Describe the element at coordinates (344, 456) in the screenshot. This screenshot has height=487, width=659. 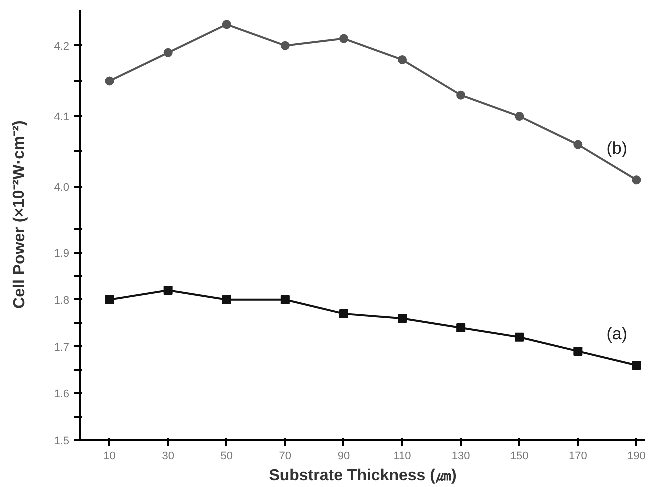
I see `x-tick-label: 90` at that location.